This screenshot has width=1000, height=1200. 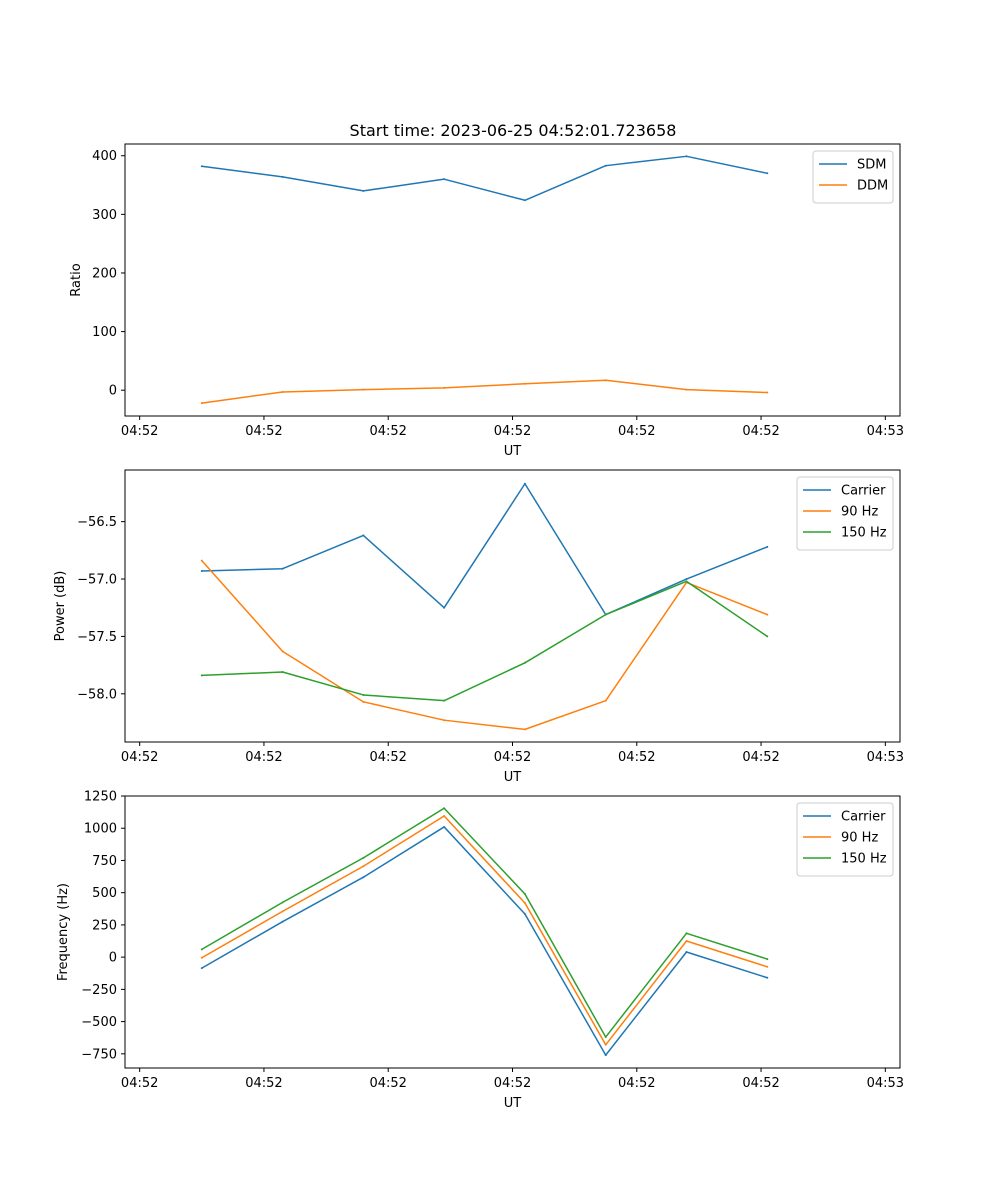 What do you see at coordinates (113, 391) in the screenshot?
I see `y-tick-label: 0` at bounding box center [113, 391].